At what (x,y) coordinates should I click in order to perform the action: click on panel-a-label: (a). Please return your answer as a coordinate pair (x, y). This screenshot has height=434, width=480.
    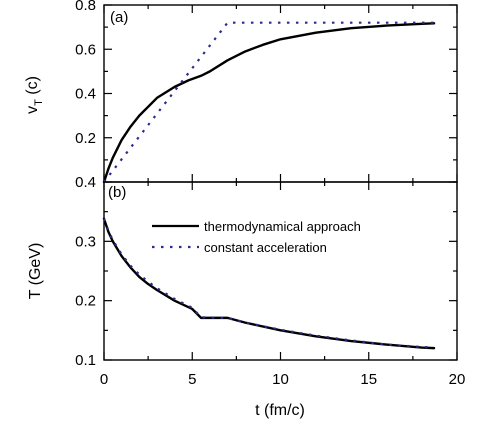
    Looking at the image, I should click on (119, 17).